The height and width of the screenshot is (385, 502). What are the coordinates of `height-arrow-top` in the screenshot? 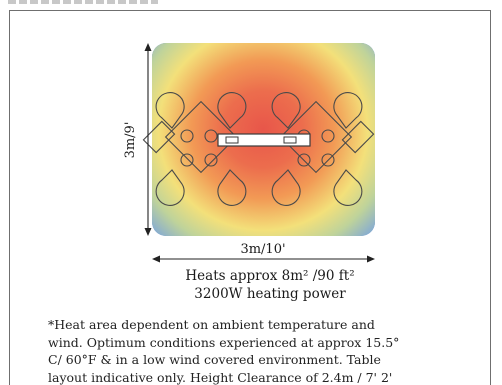 It's located at (148, 47).